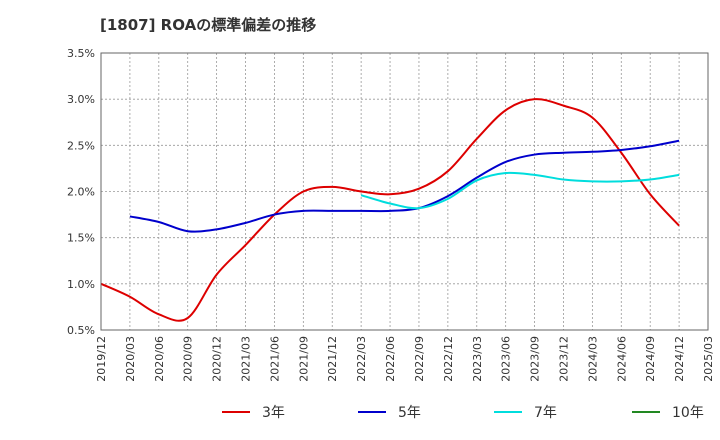 This screenshot has height=440, width=720. What do you see at coordinates (545, 413) in the screenshot?
I see `legend-label-3: 7年` at bounding box center [545, 413].